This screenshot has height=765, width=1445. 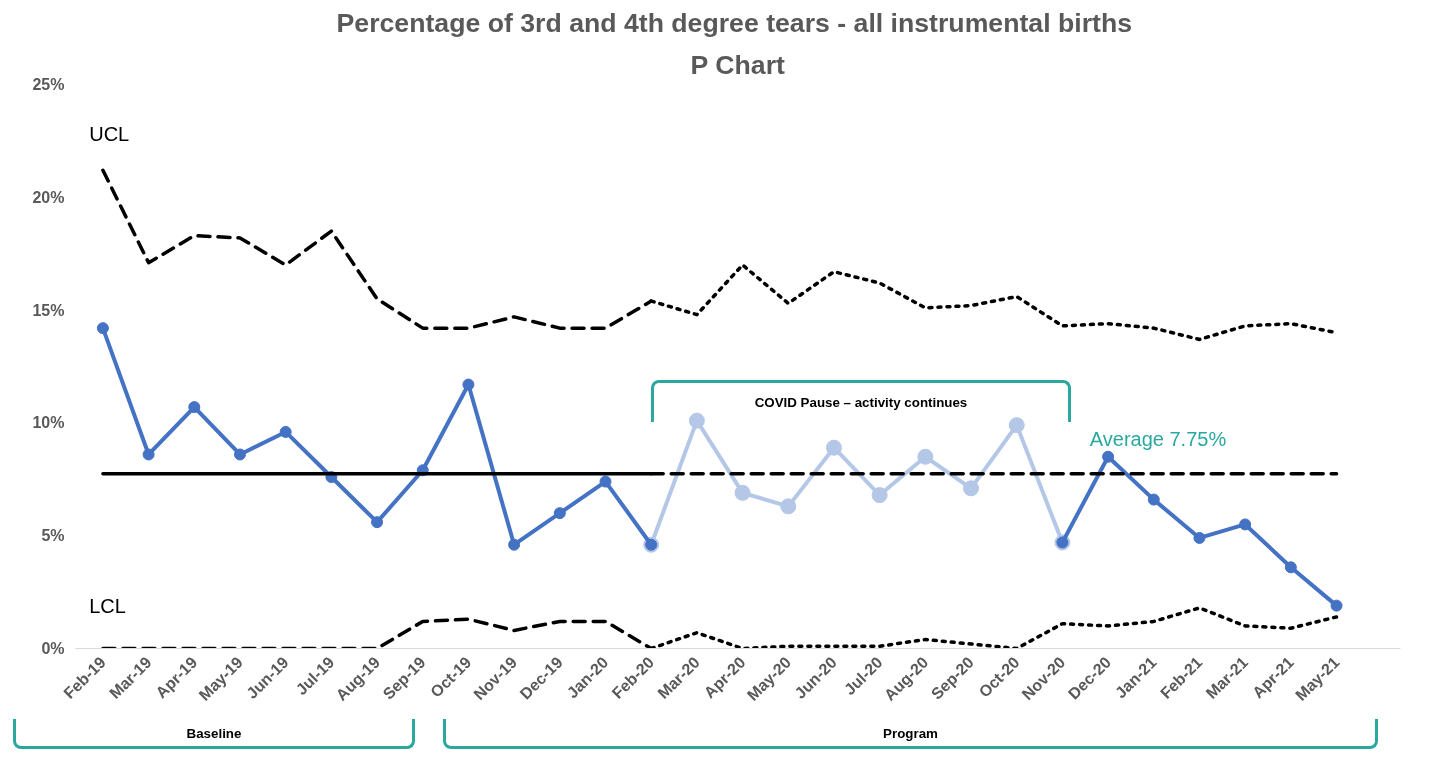 I want to click on y-tick-label: 5%, so click(x=53, y=536).